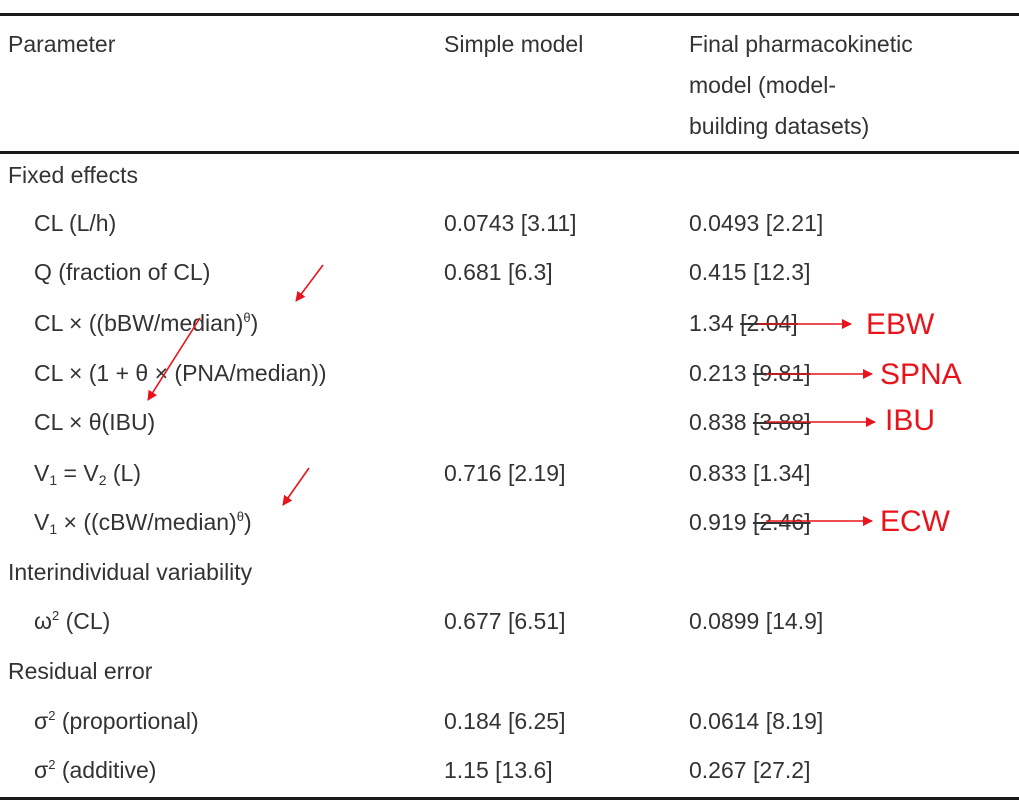  Describe the element at coordinates (514, 44) in the screenshot. I see `header-simple-model: Simple model` at that location.